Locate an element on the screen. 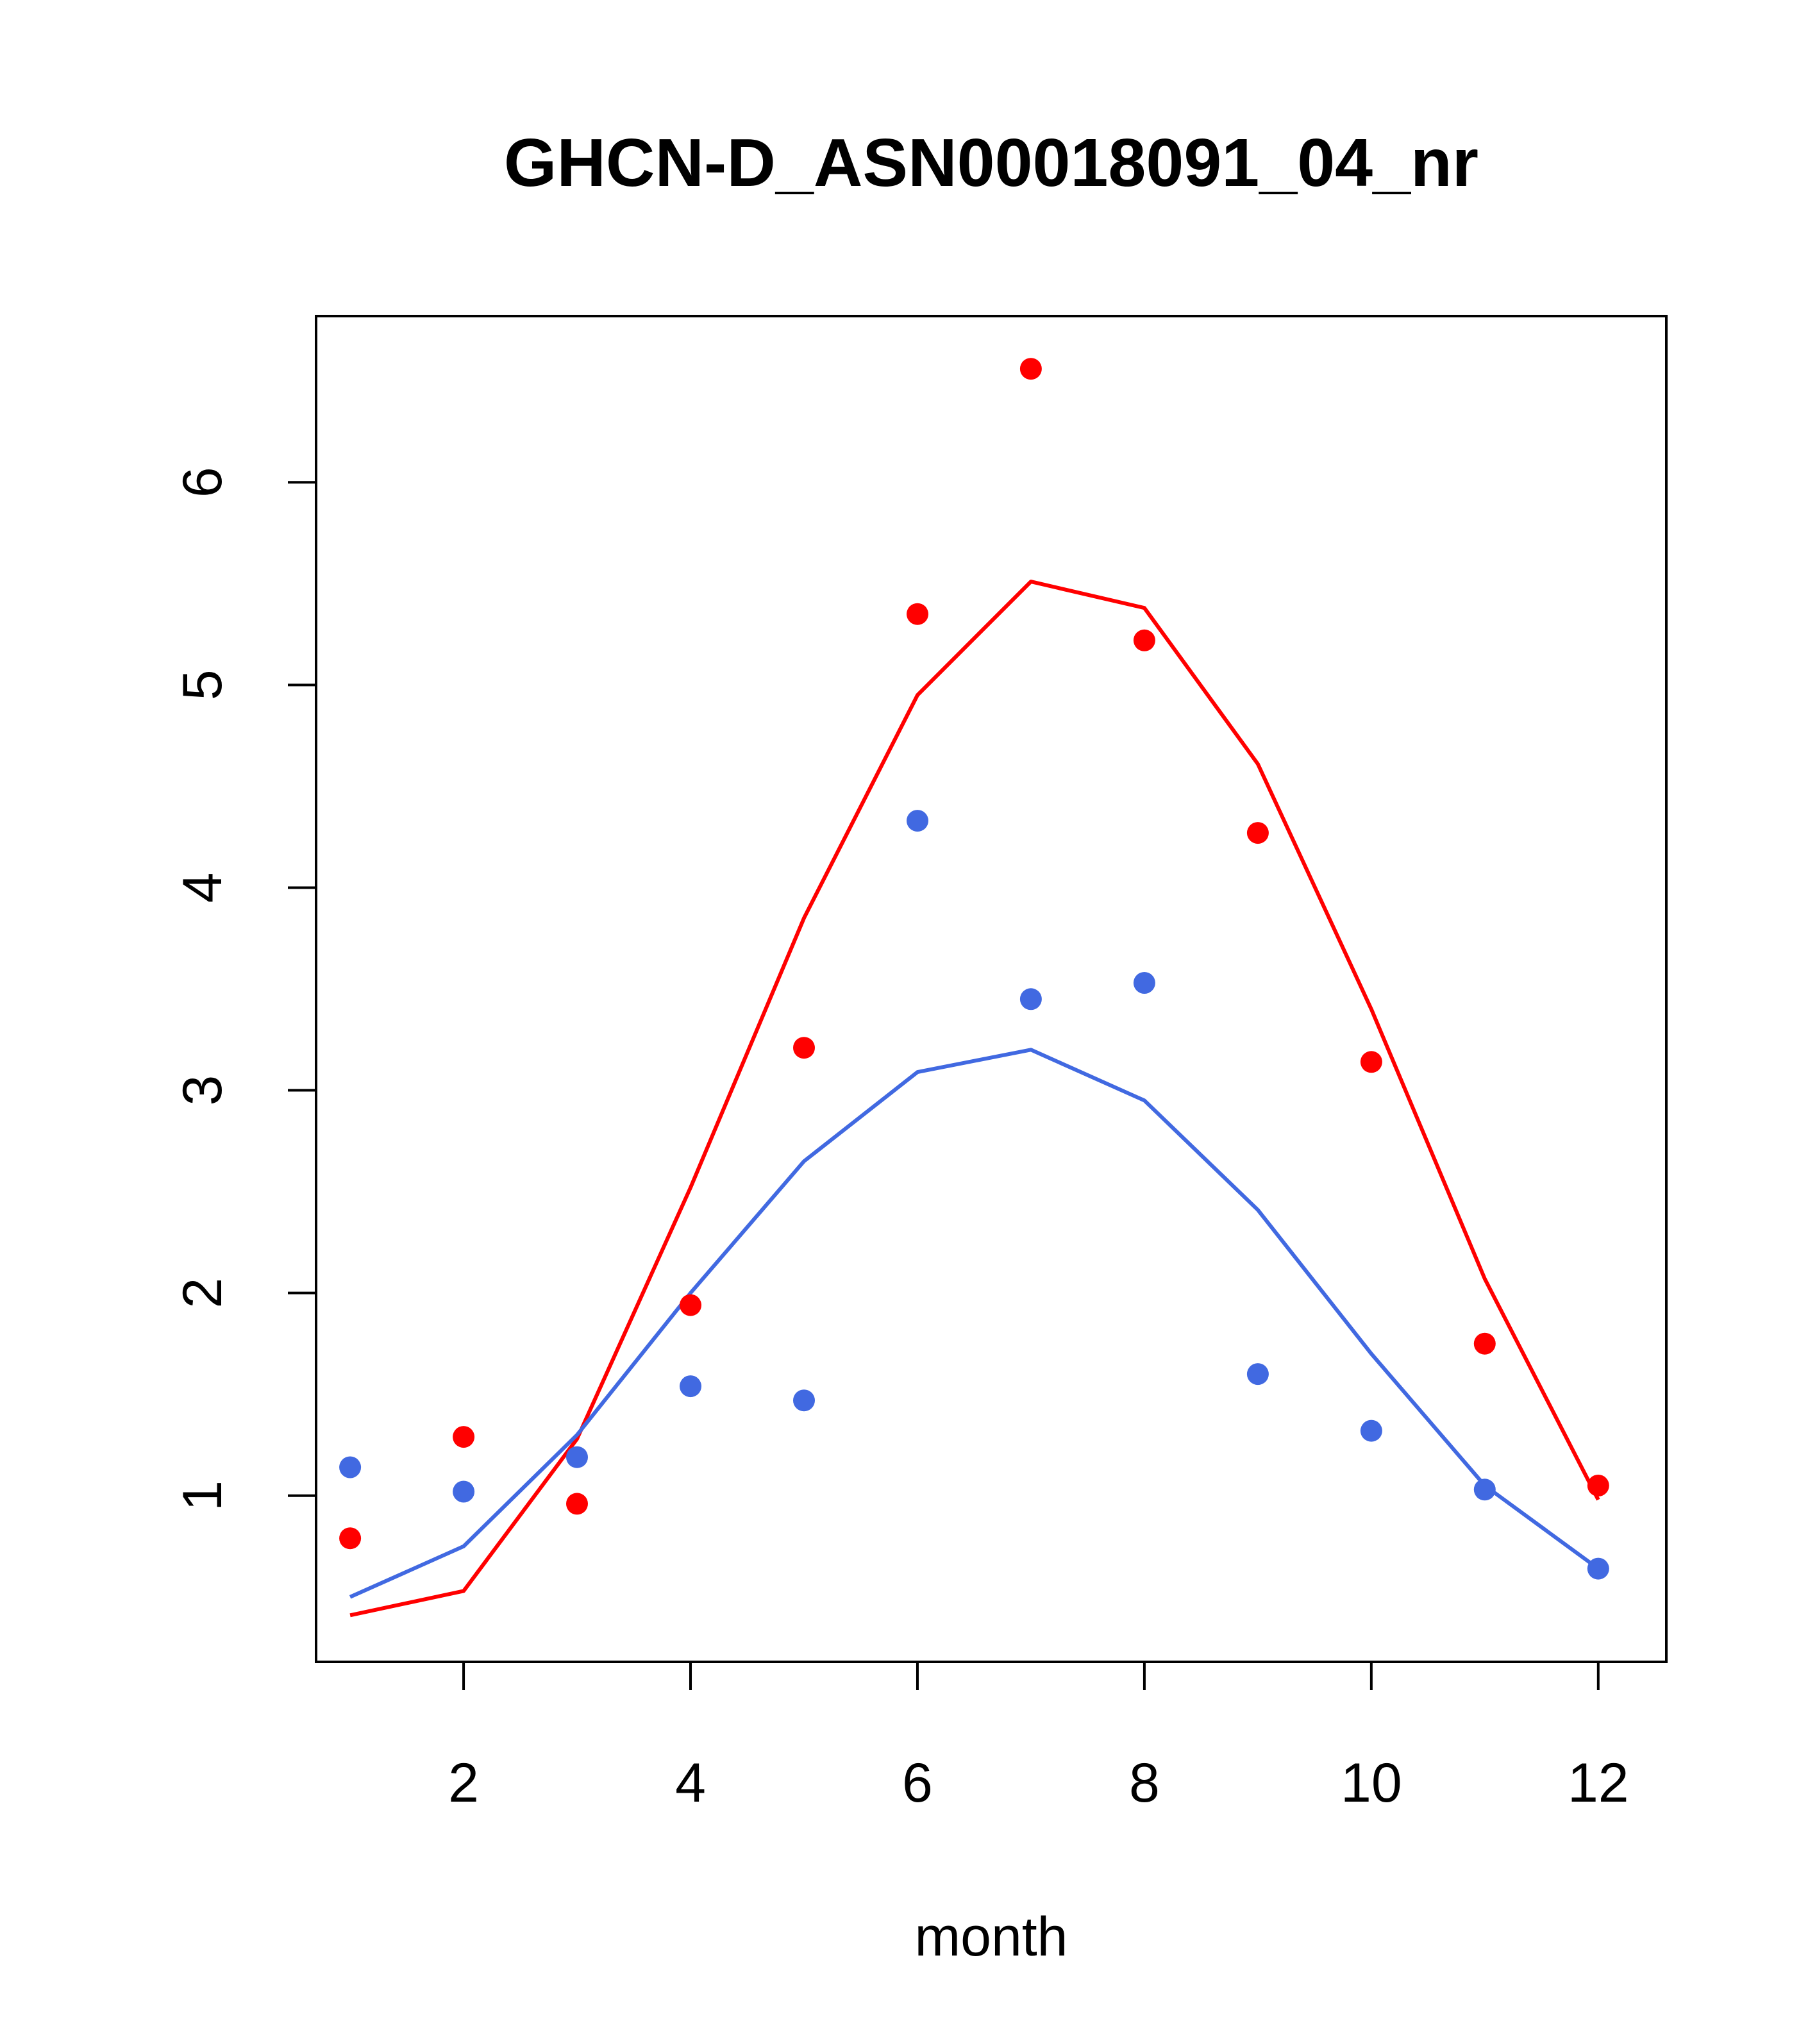 The height and width of the screenshot is (2044, 1817). x-tick-label: 10 is located at coordinates (1371, 1783).